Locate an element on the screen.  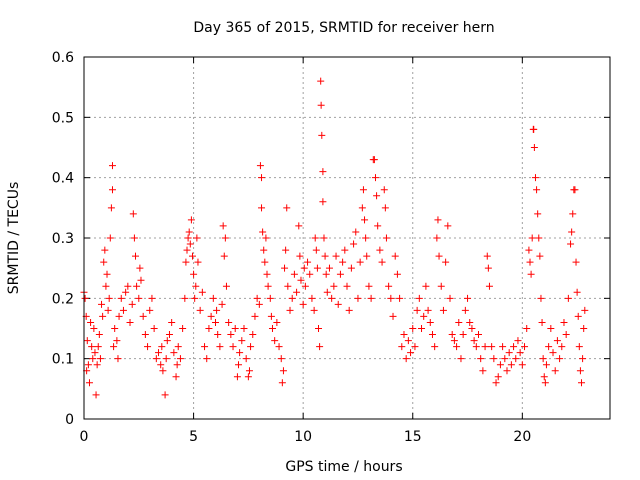
x-tick-label: 20 is located at coordinates (522, 437).